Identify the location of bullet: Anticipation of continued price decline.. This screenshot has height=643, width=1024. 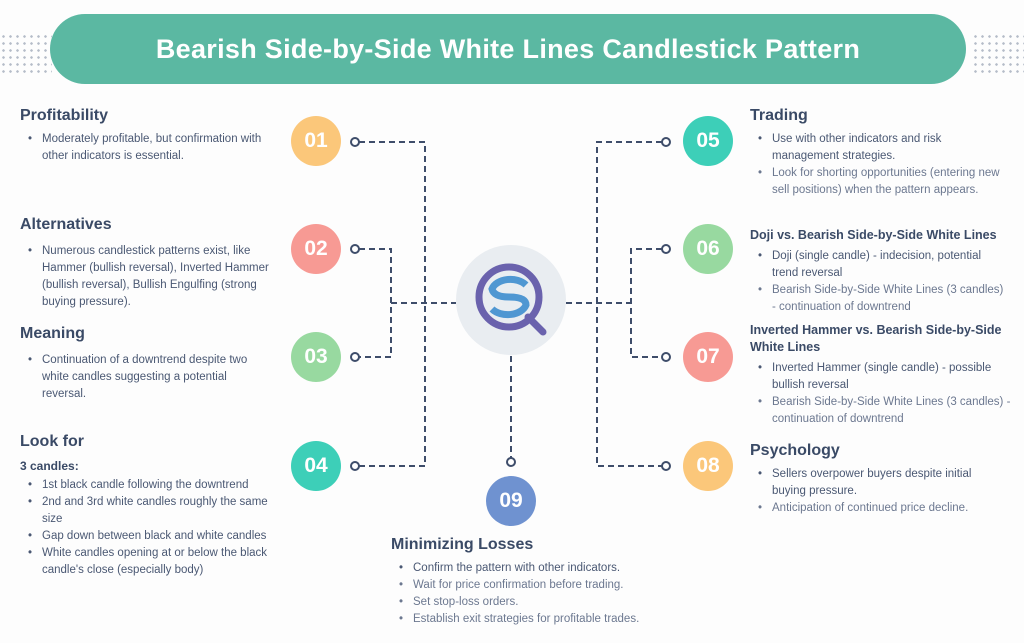
(875, 508).